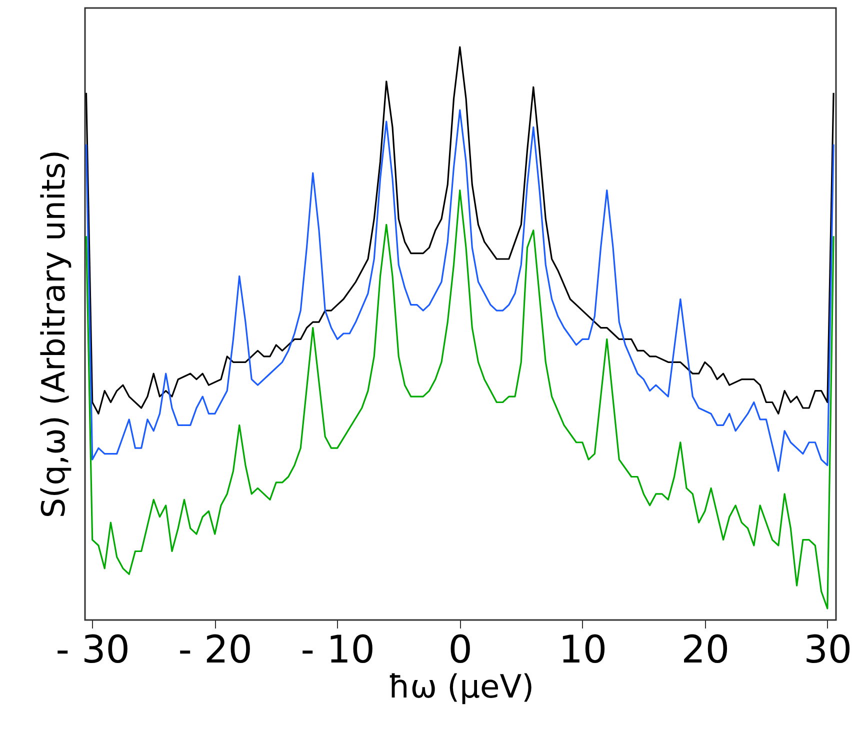 This screenshot has height=732, width=854. Describe the element at coordinates (215, 650) in the screenshot. I see `x-tick-label: - 20` at that location.